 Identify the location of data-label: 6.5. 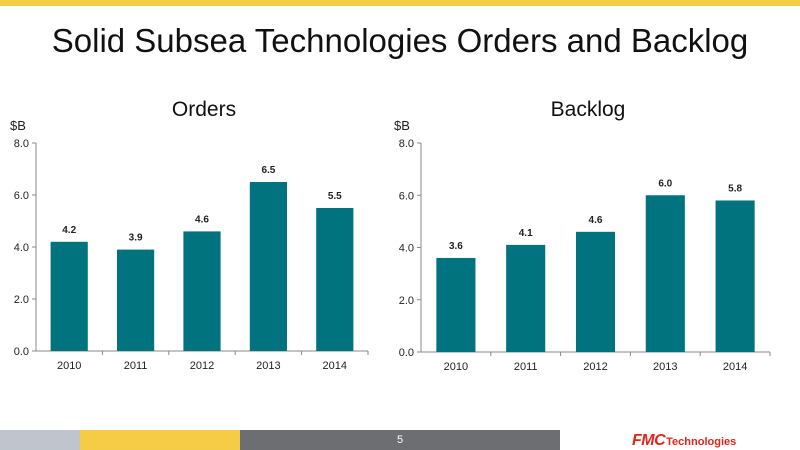
(268, 170).